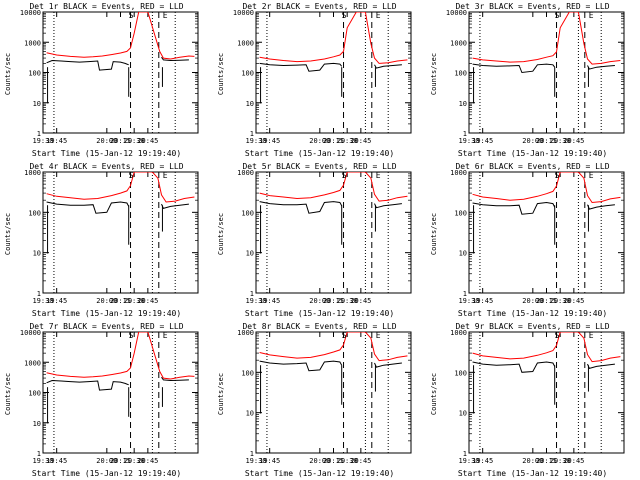  What do you see at coordinates (106, 166) in the screenshot?
I see `panel-title: Det 4r BLACK = Events, RED = LLD` at bounding box center [106, 166].